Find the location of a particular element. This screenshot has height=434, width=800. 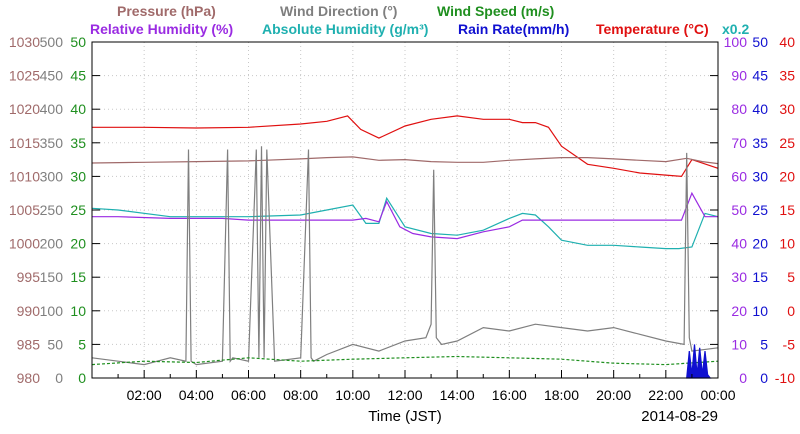

series-temperature-c is located at coordinates (405, 146).